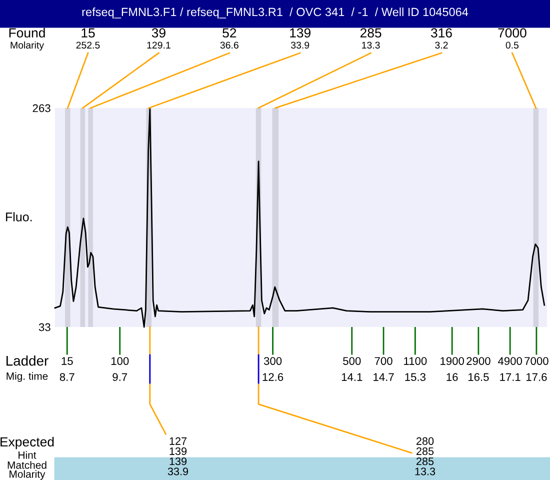 The height and width of the screenshot is (480, 550). I want to click on text: 15, so click(67, 361).